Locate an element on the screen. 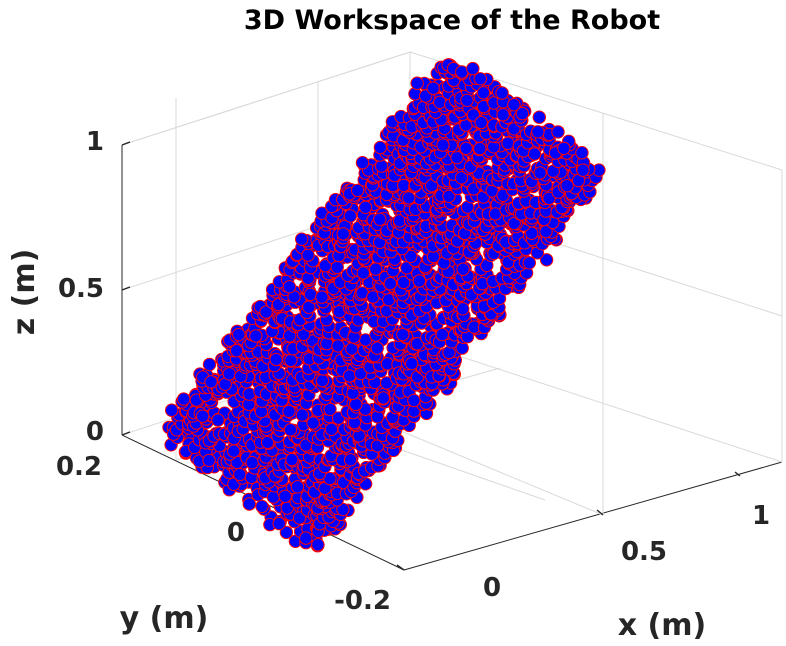 Image resolution: width=786 pixels, height=646 pixels. y-tick-label: 0.2 is located at coordinates (79, 467).